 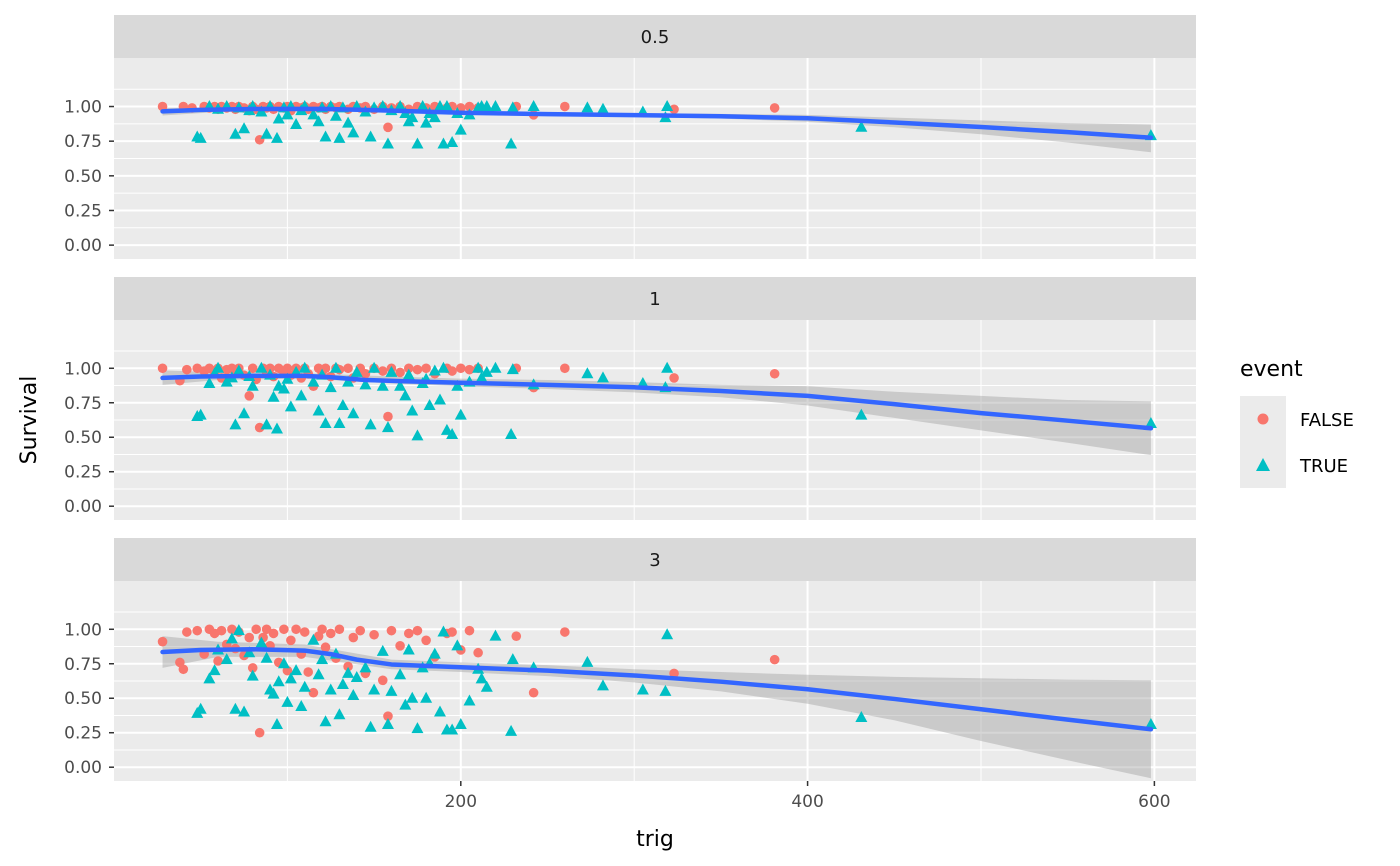 I want to click on legend-key-false-point, so click(x=1263, y=419).